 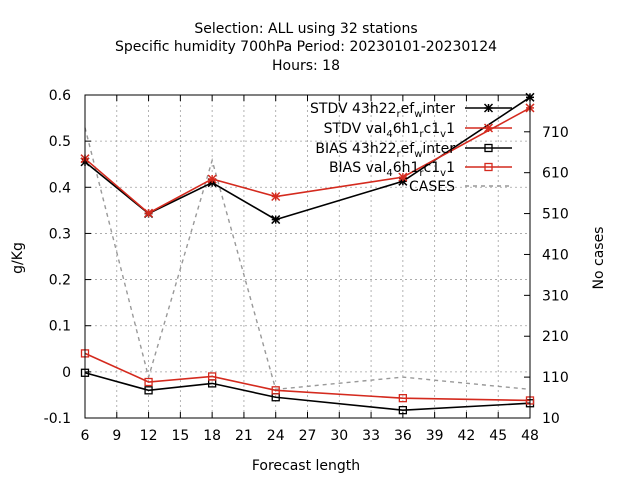 I want to click on y2-tick-label: 410, so click(x=555, y=255).